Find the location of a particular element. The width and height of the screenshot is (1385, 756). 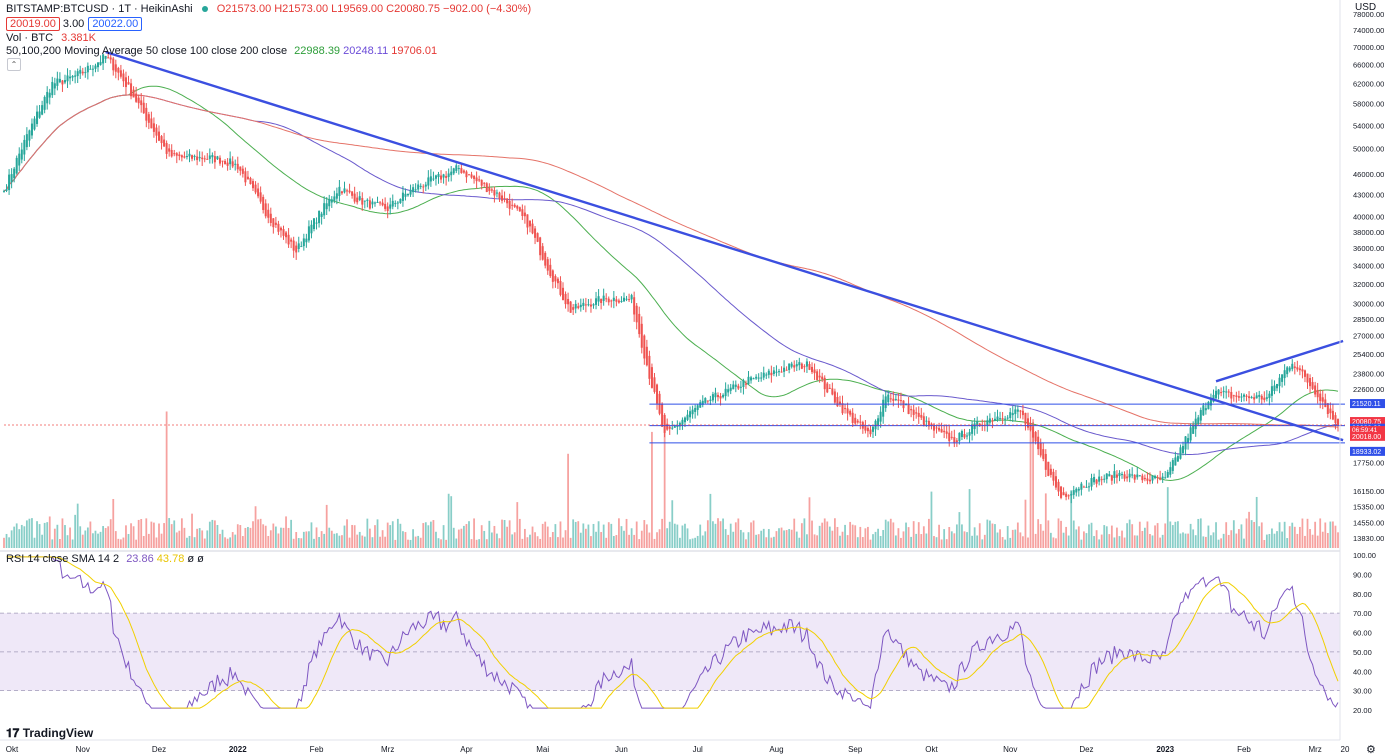

gear-icon: ⚙ is located at coordinates (1371, 750).